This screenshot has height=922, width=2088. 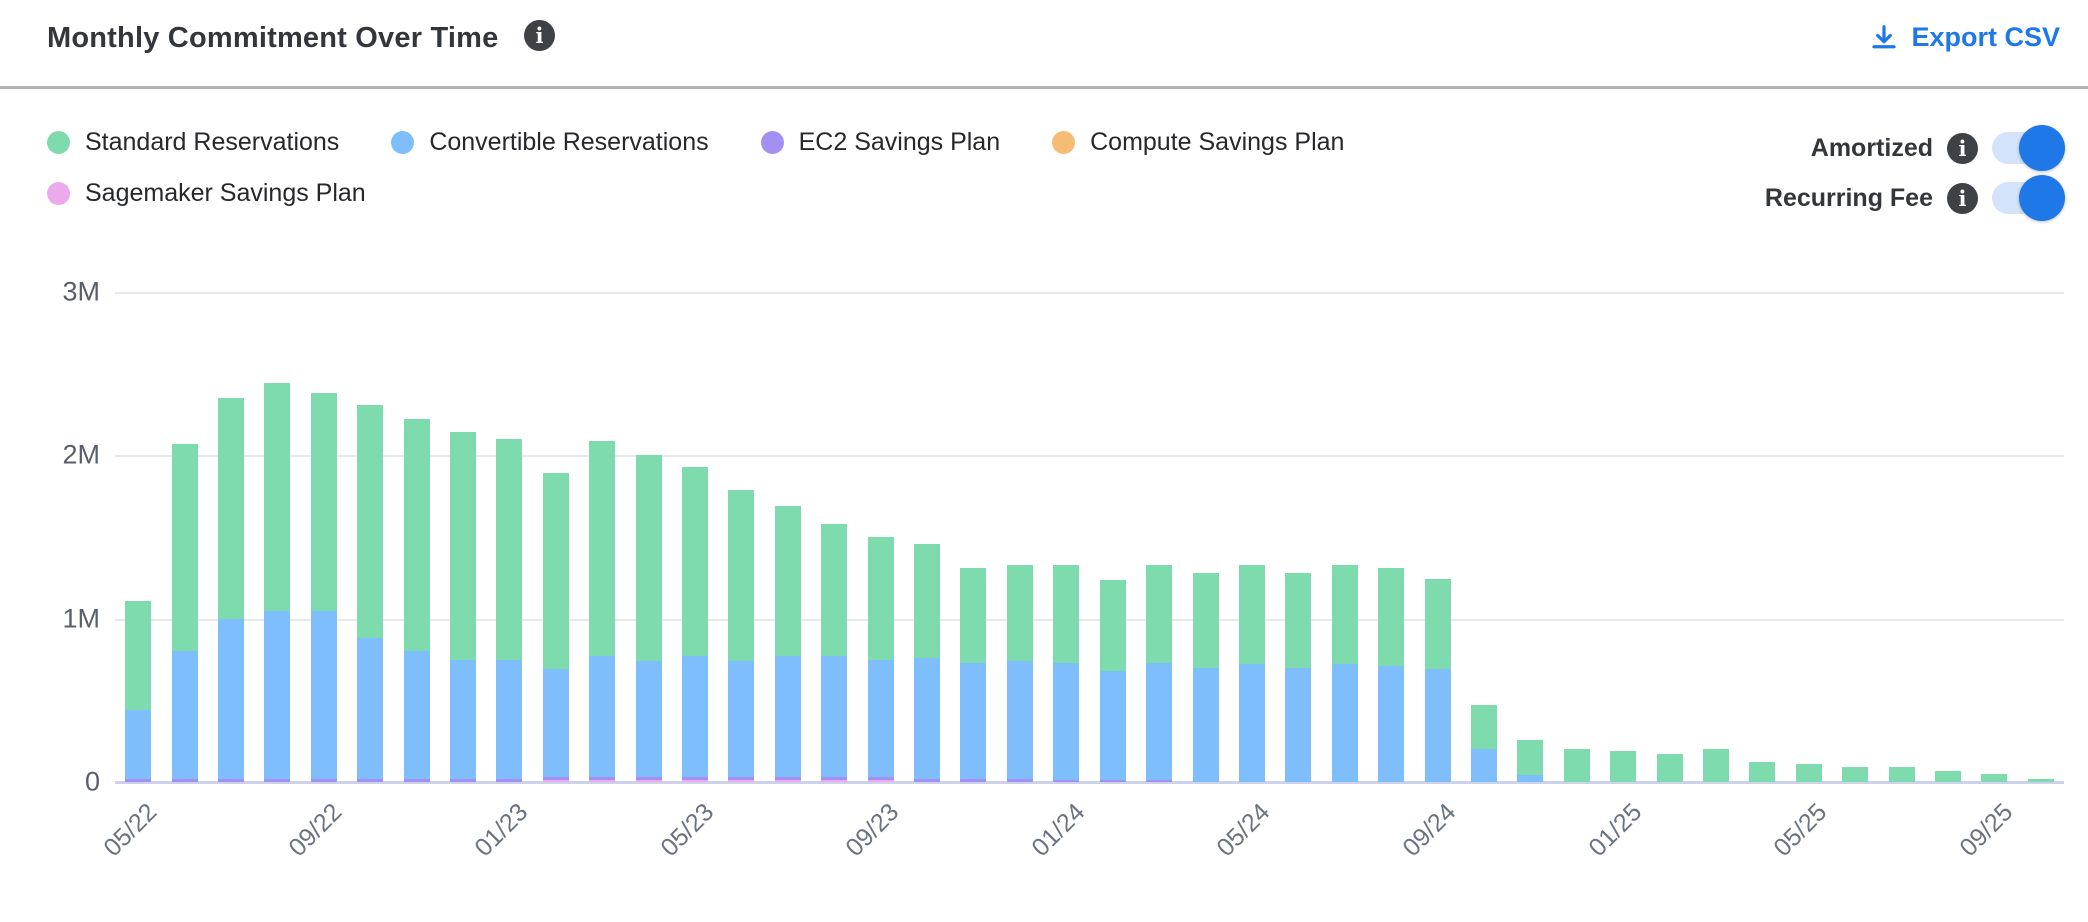 I want to click on recurring-fee-toggle-row: Recurring Fee i, so click(x=1914, y=198).